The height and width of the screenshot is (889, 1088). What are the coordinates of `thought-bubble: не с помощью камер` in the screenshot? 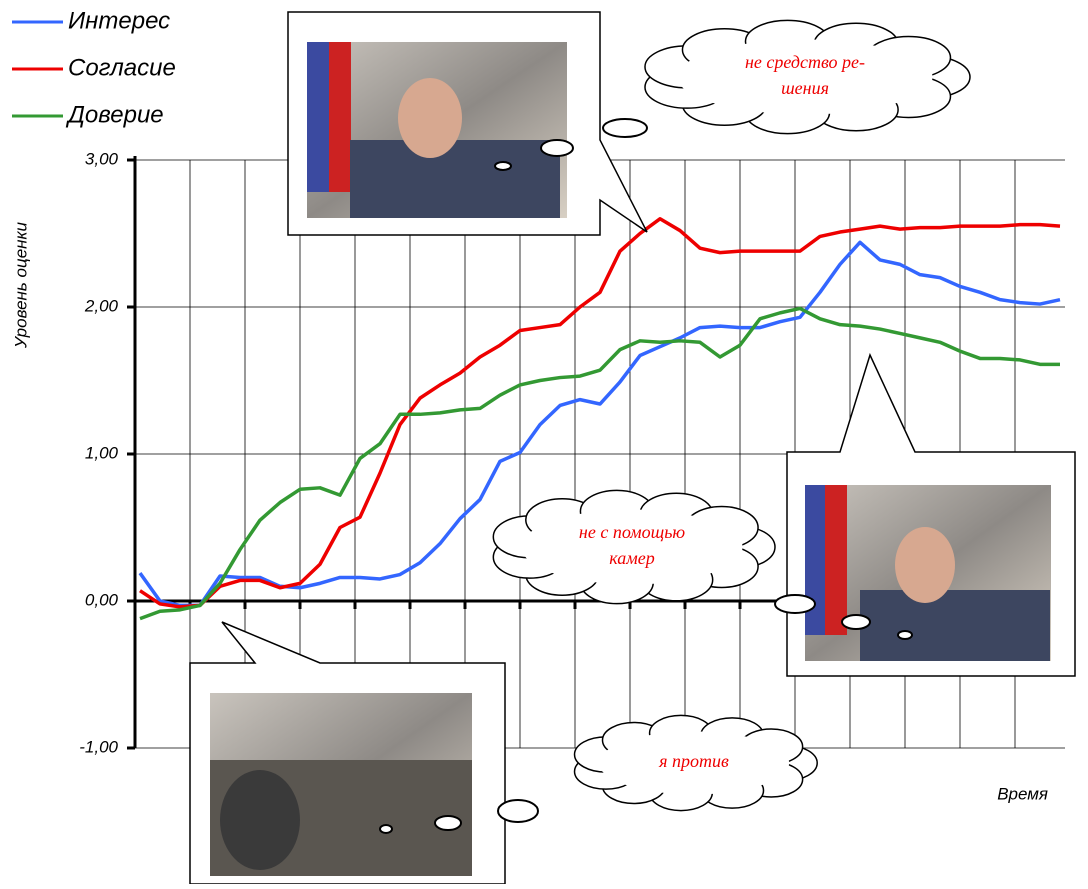 It's located at (634, 547).